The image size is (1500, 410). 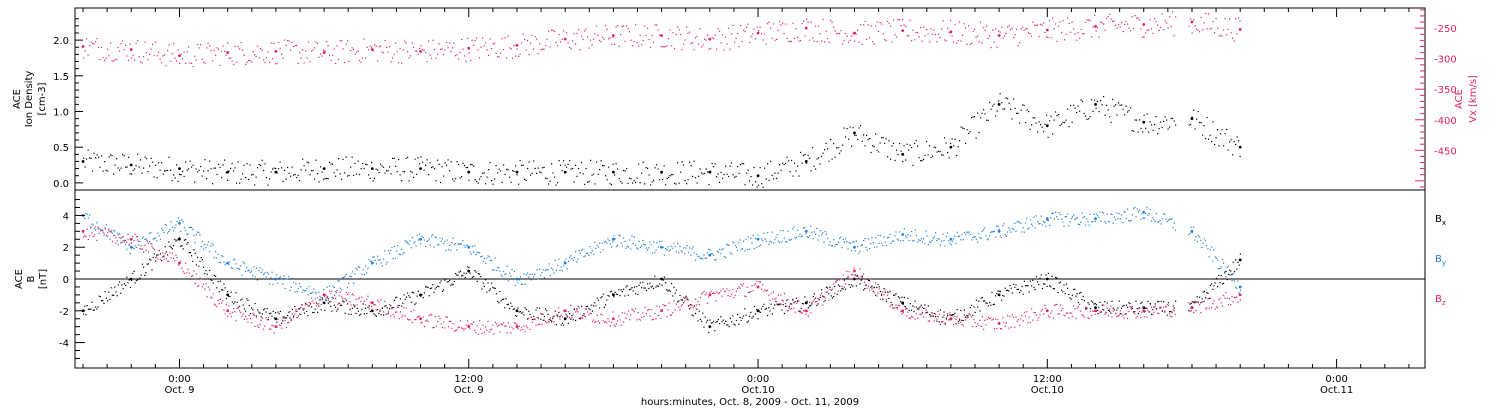 What do you see at coordinates (64, 344) in the screenshot?
I see `b-tick-label: -4` at bounding box center [64, 344].